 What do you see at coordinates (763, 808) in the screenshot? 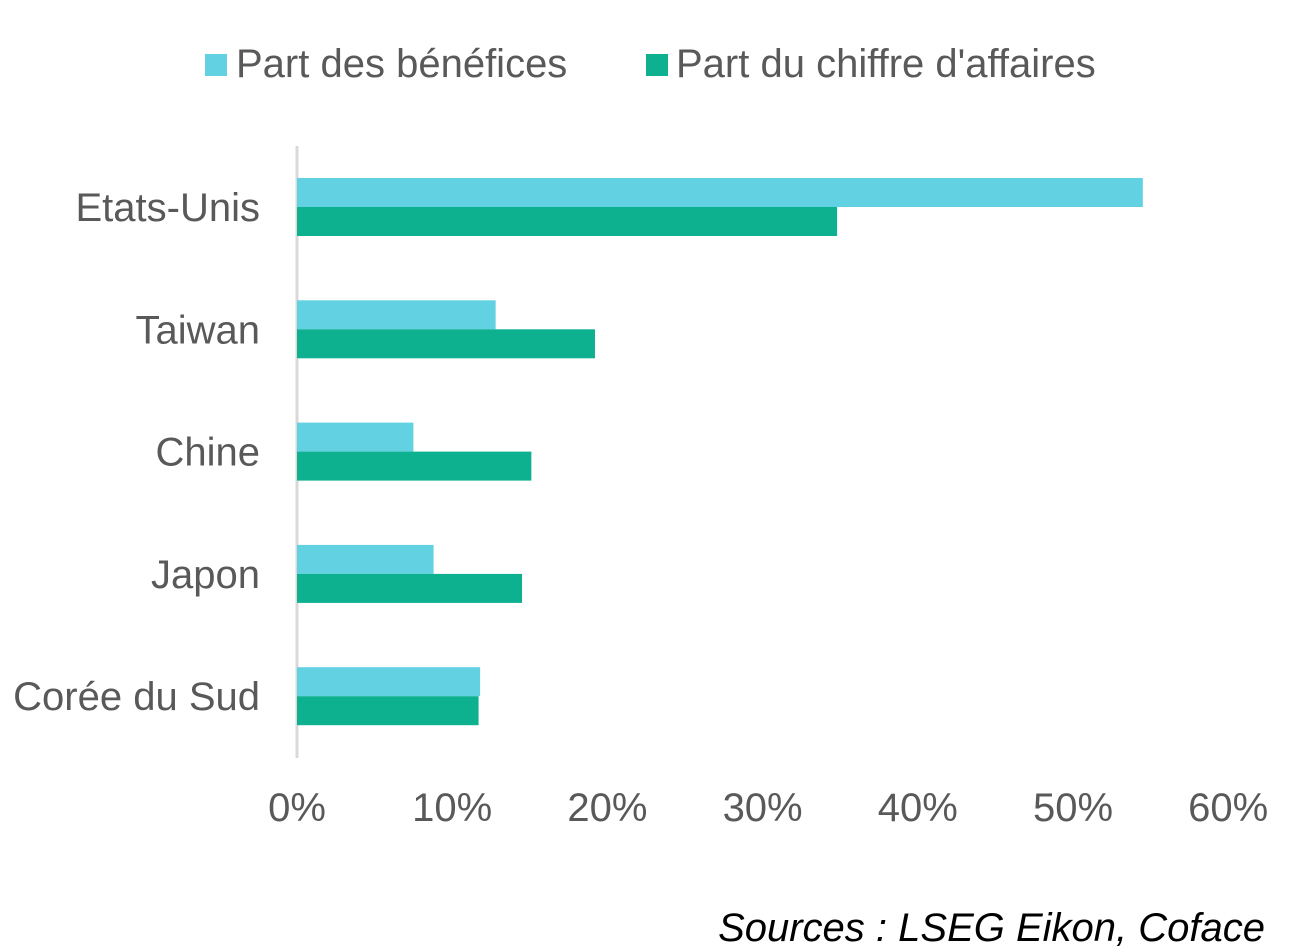
I see `x-tick-label-30: 30%` at bounding box center [763, 808].